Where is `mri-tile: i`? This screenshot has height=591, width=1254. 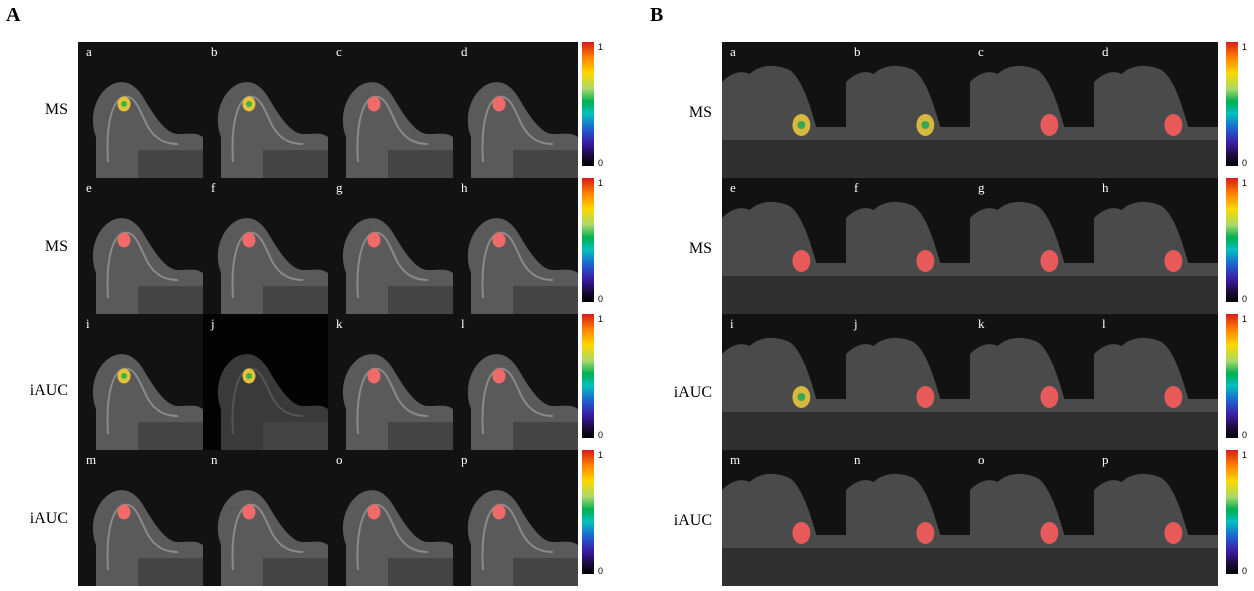 mri-tile: i is located at coordinates (784, 382).